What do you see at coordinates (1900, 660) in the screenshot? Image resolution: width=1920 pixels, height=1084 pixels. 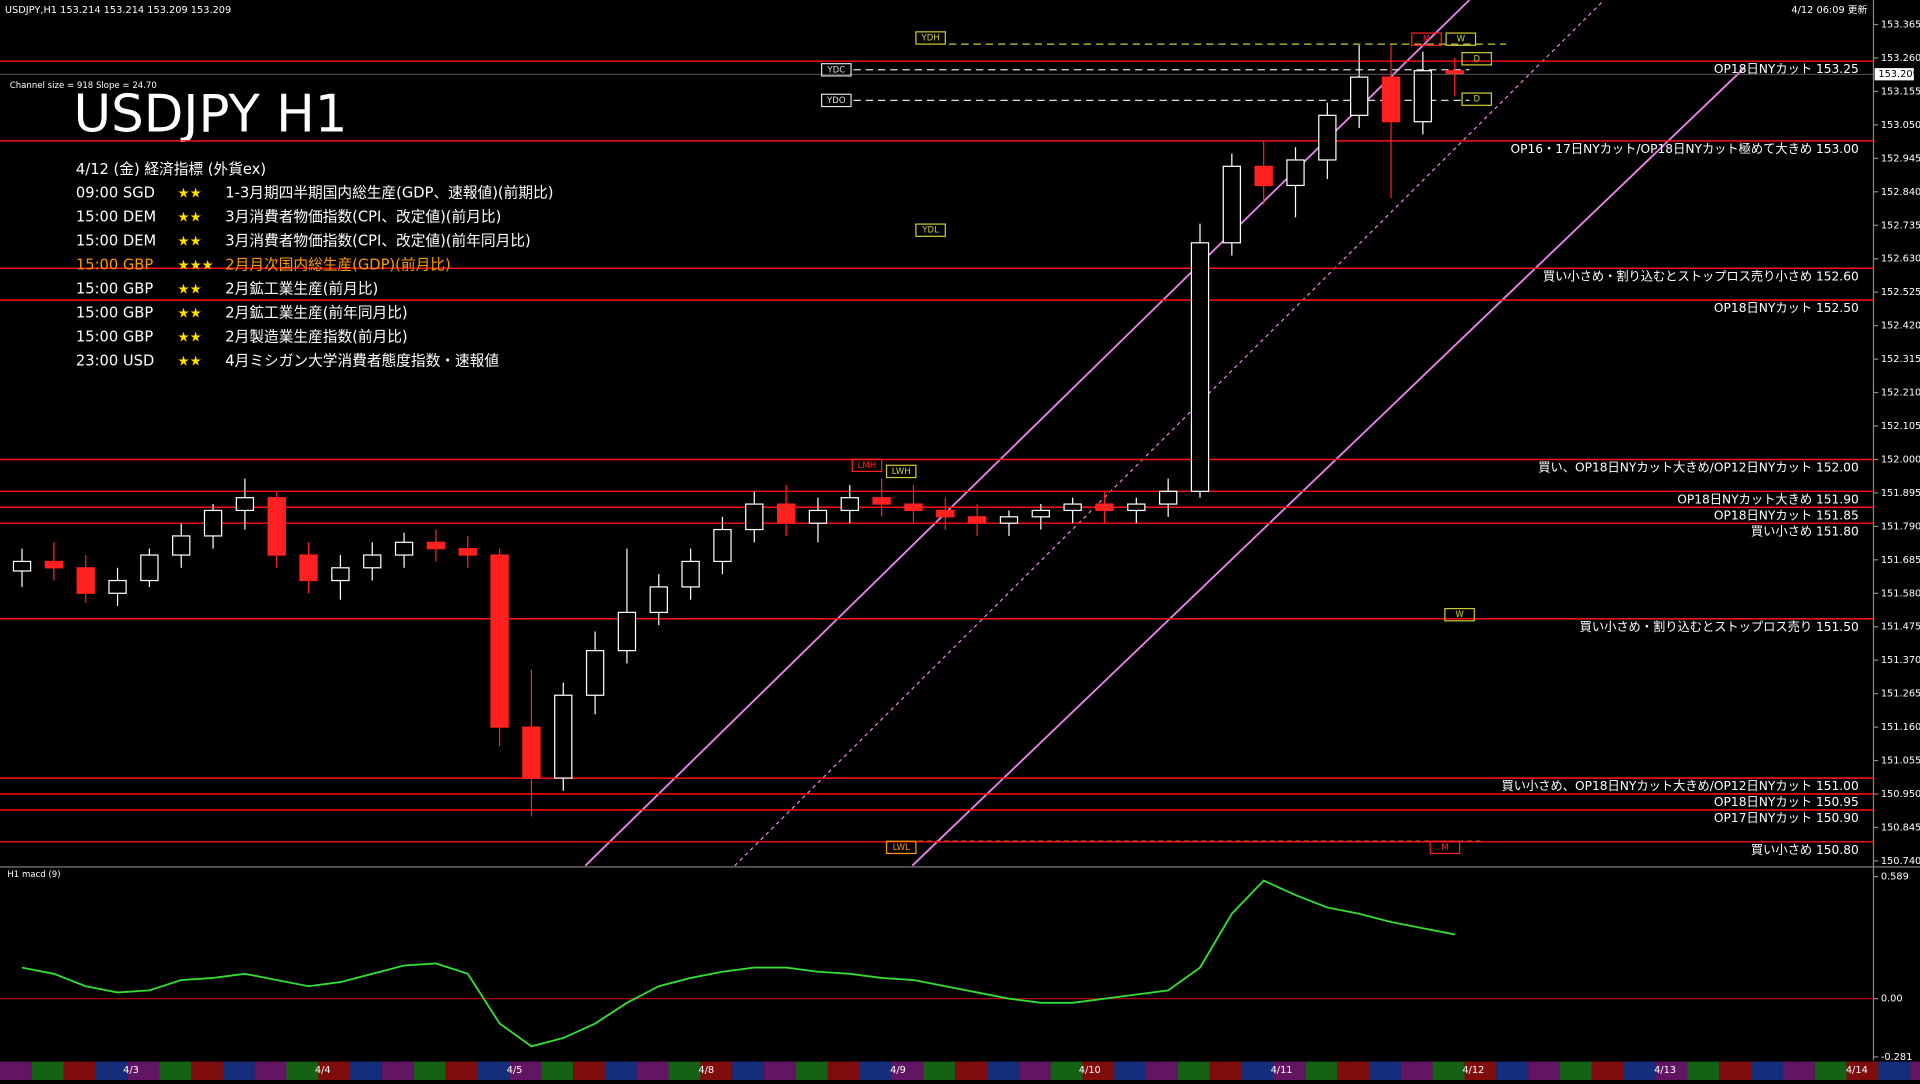 I see `y-tick-label: 151.370` at bounding box center [1900, 660].